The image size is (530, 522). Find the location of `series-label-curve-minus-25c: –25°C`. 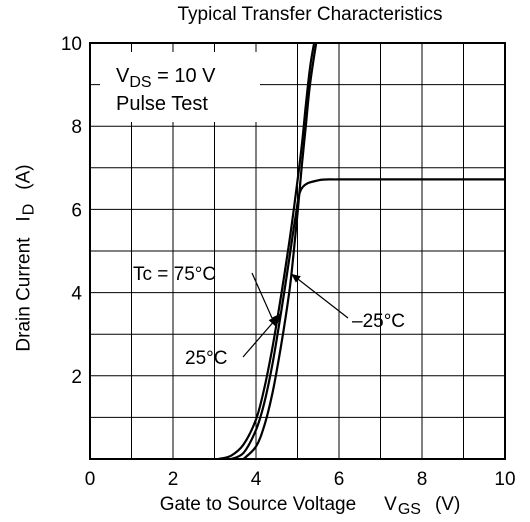

series-label-curve-minus-25c: –25°C is located at coordinates (378, 321).